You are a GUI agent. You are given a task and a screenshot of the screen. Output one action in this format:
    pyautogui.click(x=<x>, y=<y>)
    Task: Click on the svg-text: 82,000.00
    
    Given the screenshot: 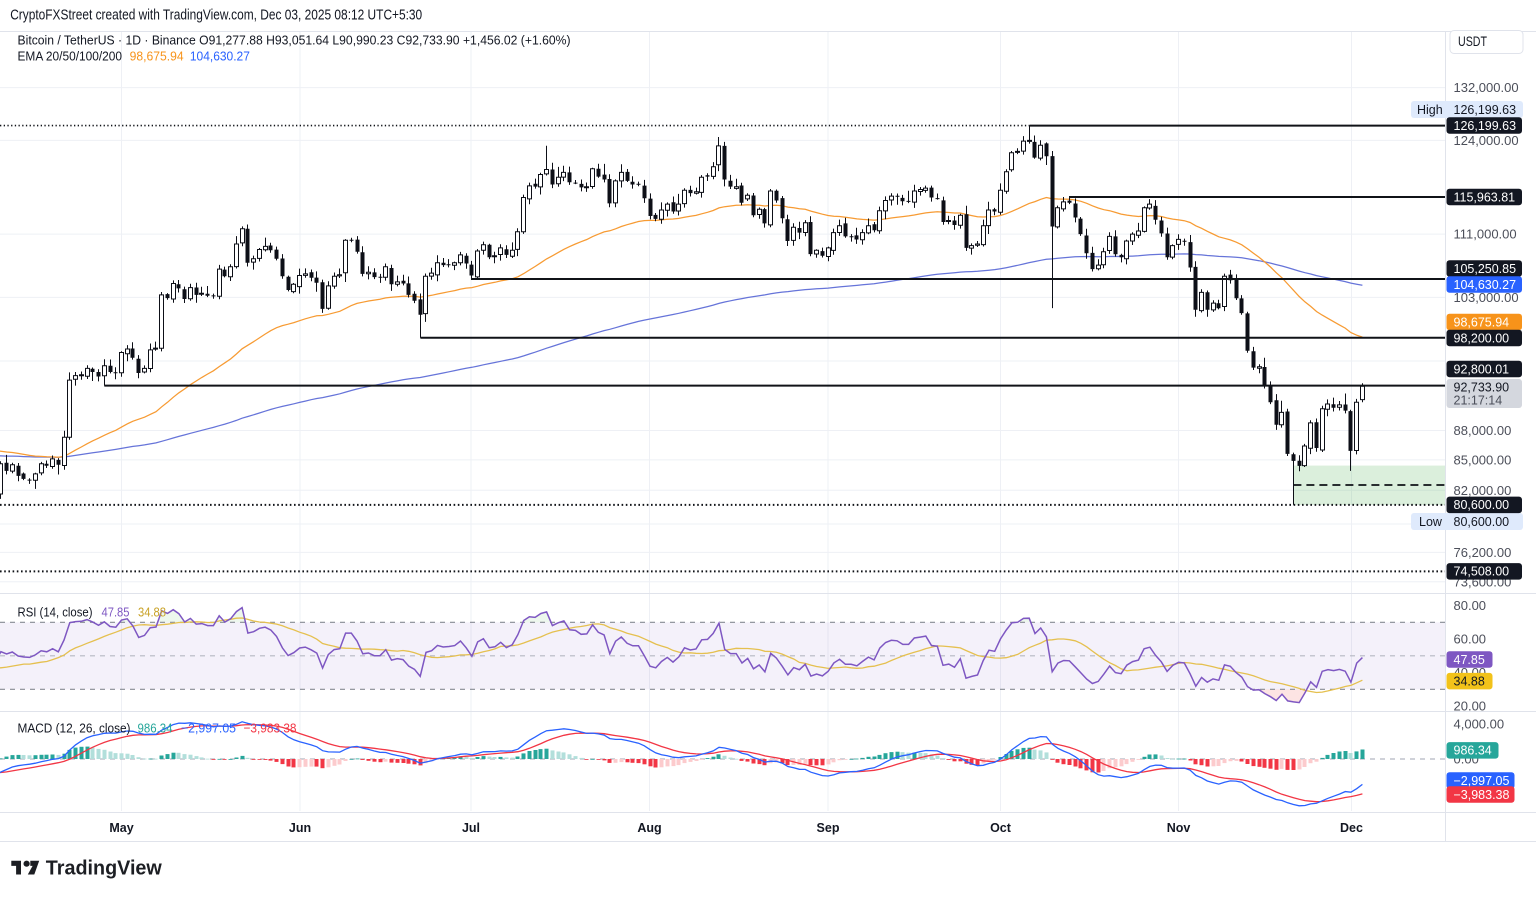 What is the action you would take?
    pyautogui.click(x=1483, y=490)
    